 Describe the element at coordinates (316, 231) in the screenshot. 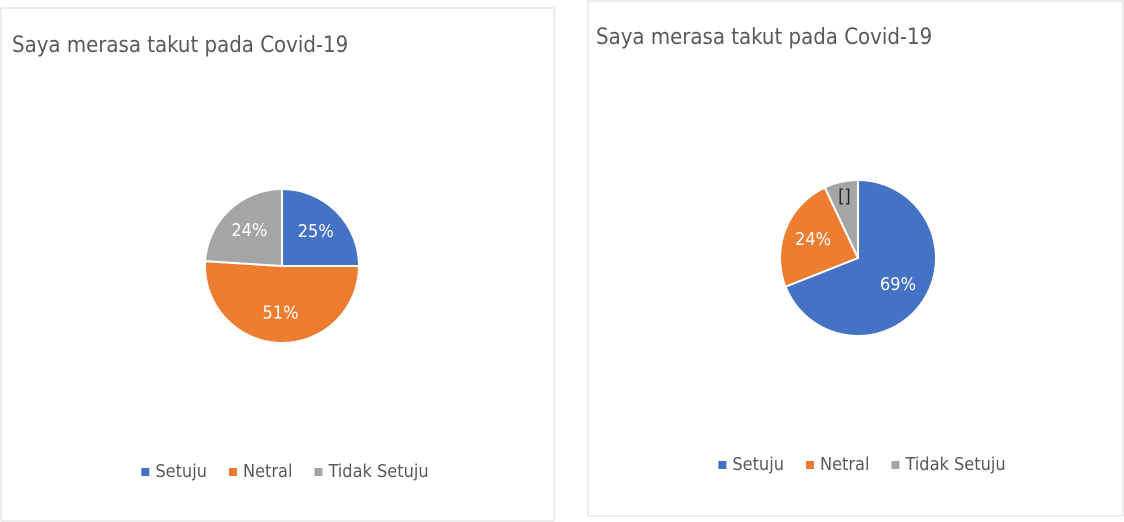

I see `data-label: 25%` at that location.